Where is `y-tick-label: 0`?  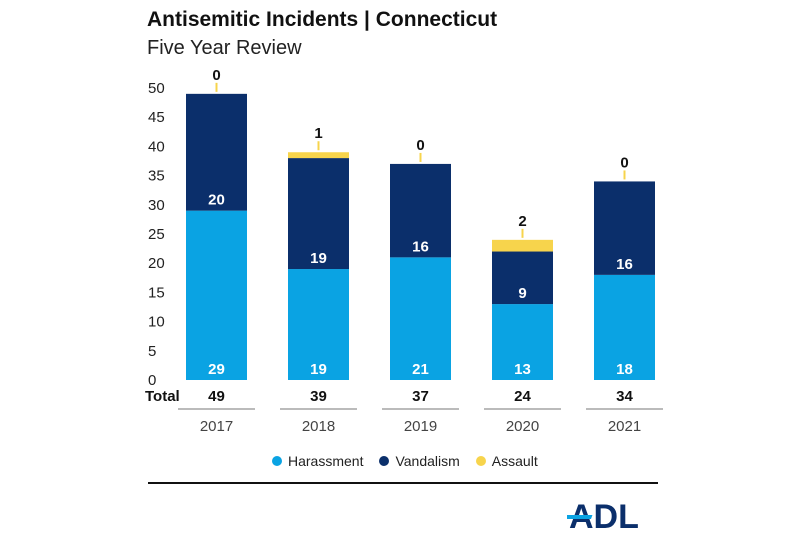 y-tick-label: 0 is located at coordinates (152, 380).